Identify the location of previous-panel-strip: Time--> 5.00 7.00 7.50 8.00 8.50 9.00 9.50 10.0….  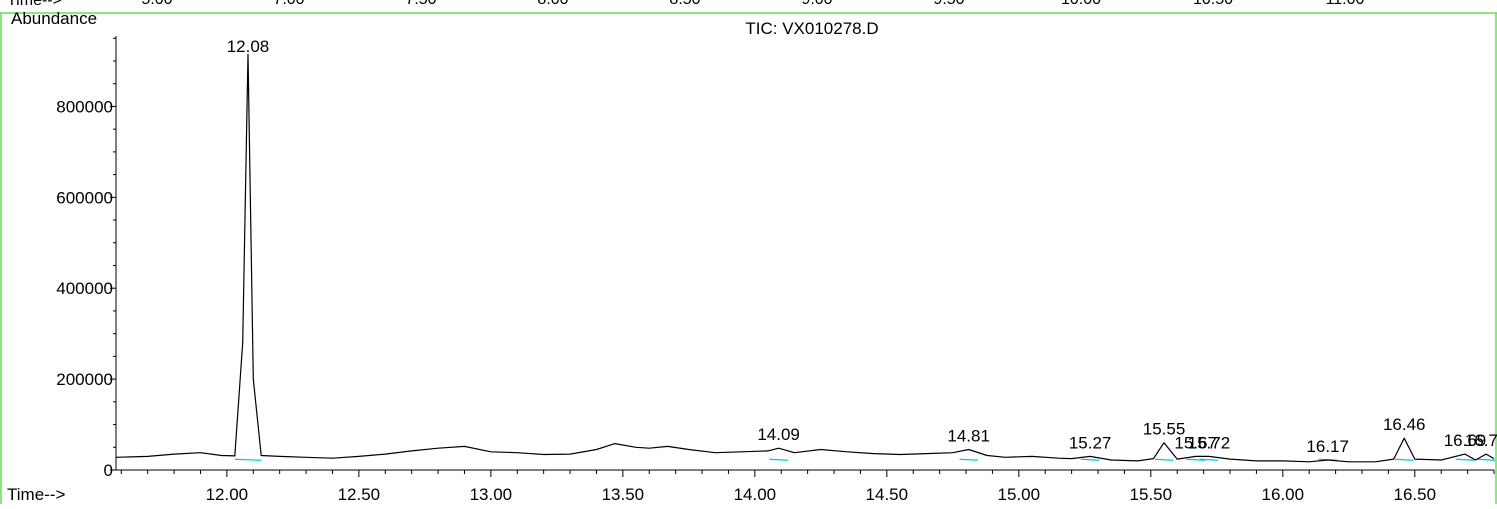
(686, 4).